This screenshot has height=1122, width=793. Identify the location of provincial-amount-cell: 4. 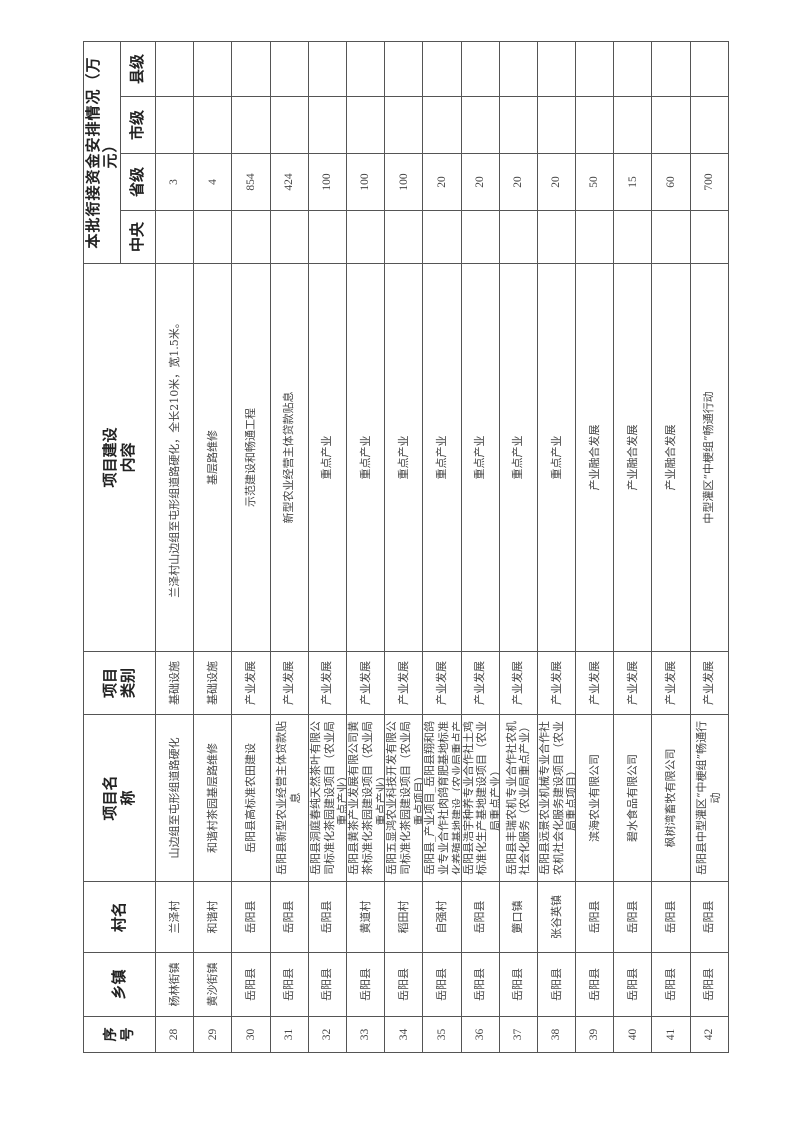
(212, 182).